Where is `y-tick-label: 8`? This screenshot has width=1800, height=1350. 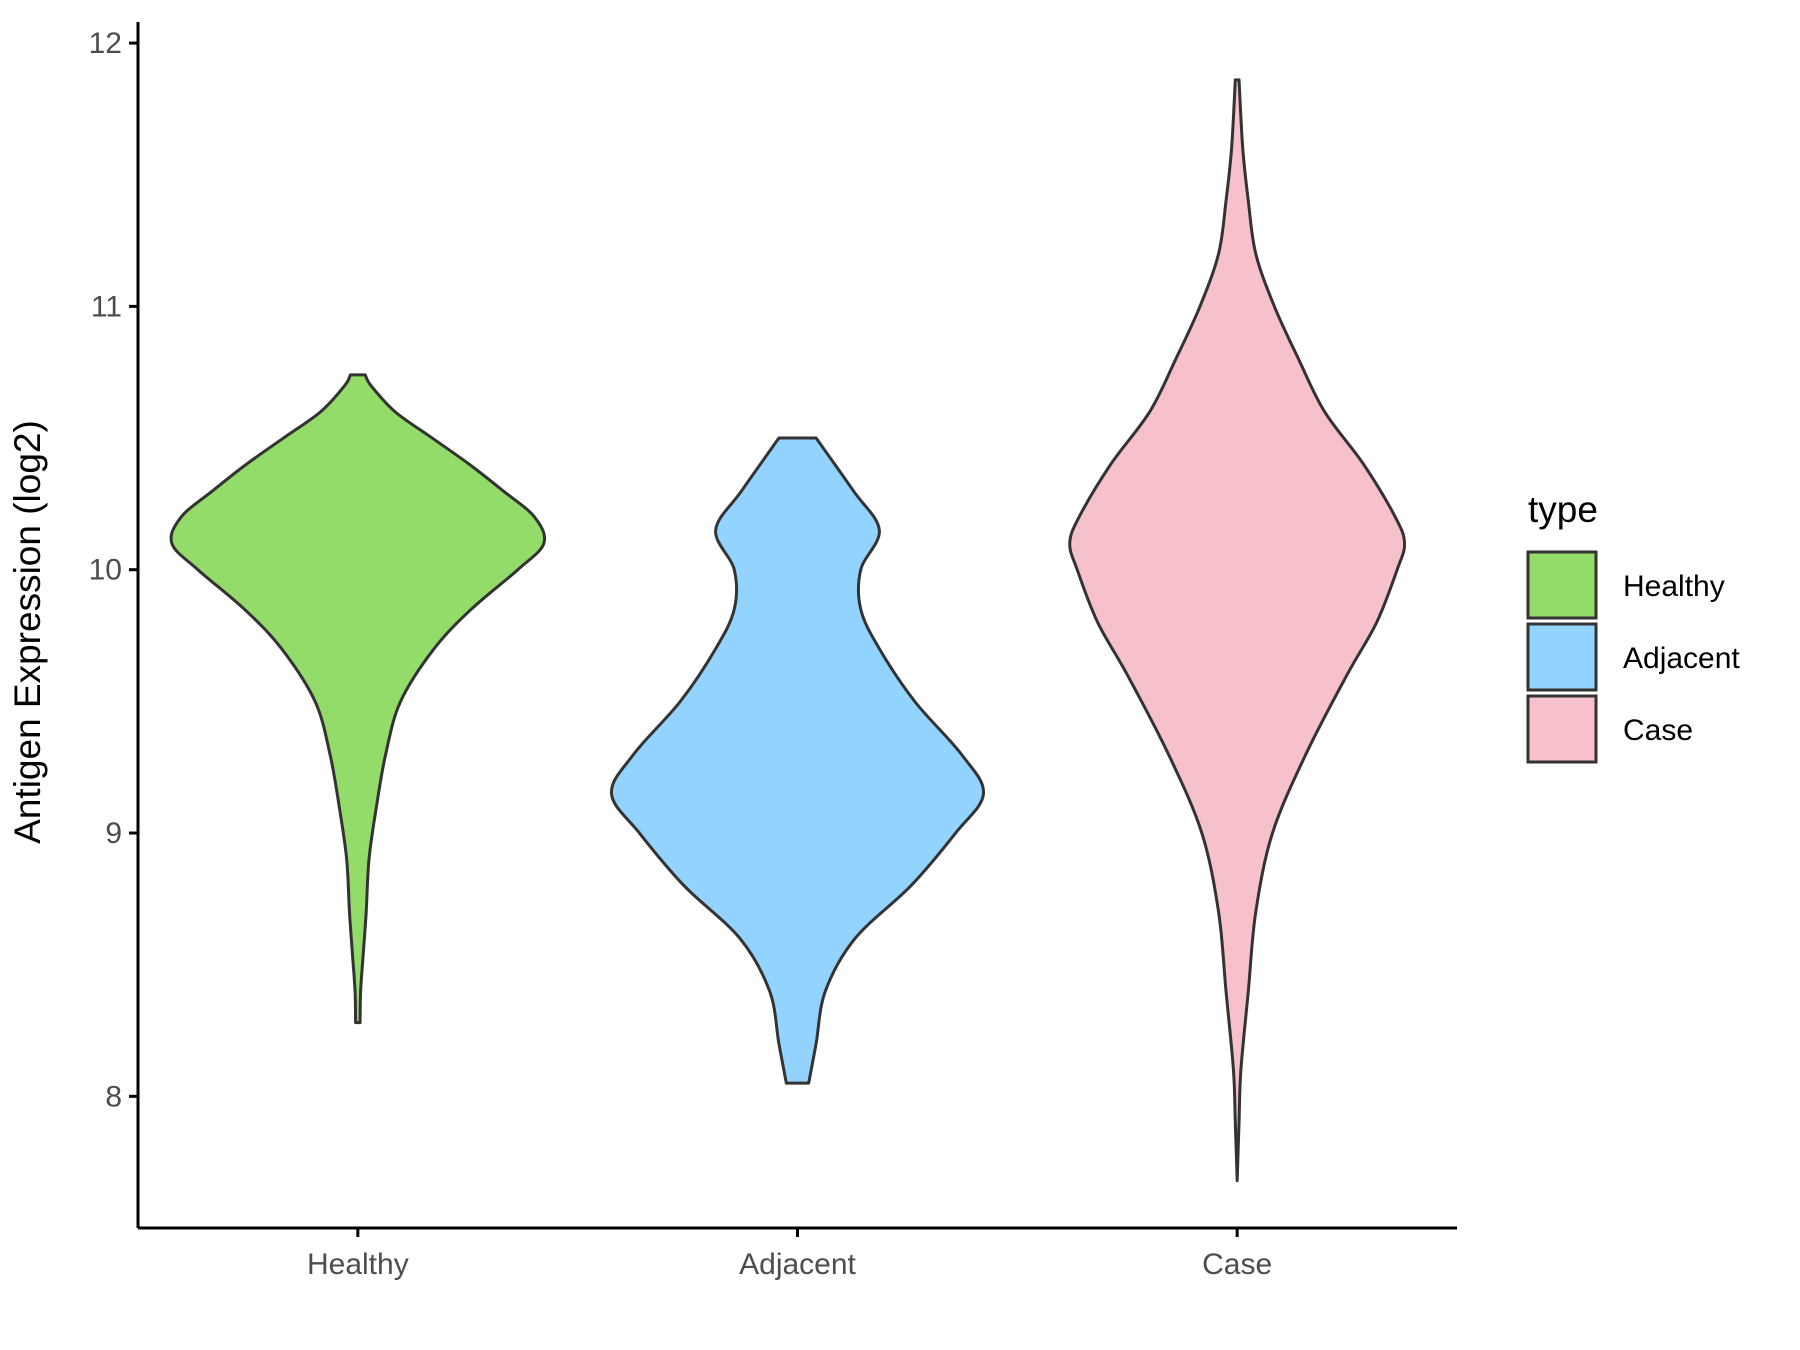 y-tick-label: 8 is located at coordinates (113, 1096).